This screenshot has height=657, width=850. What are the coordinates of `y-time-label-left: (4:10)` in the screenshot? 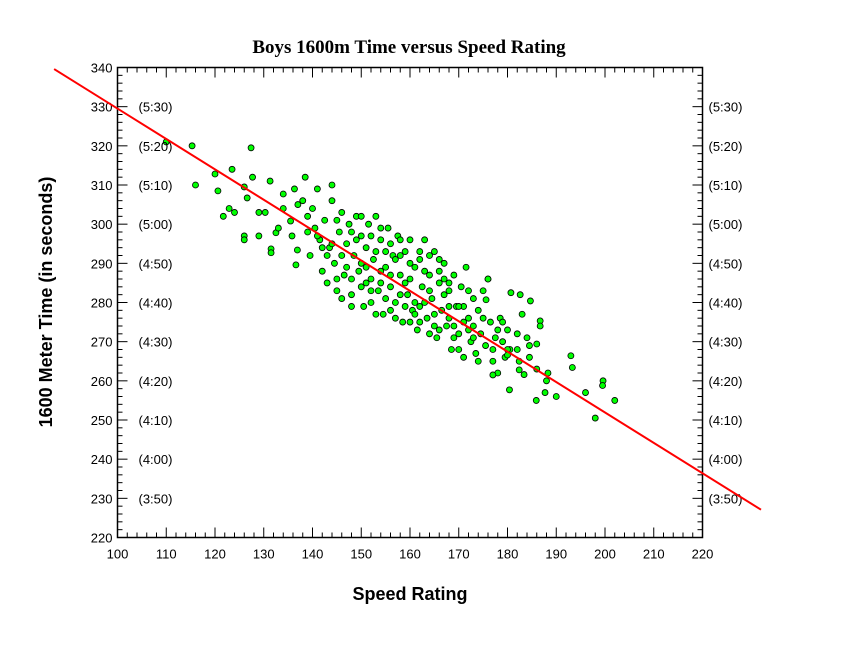 It's located at (156, 420).